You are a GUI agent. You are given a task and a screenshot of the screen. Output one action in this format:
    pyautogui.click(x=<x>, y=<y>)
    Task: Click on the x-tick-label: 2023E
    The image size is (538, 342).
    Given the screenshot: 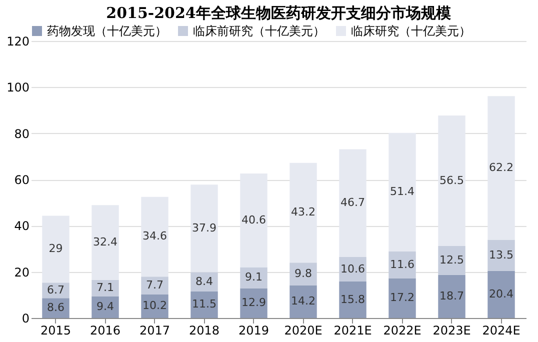 What is the action you would take?
    pyautogui.click(x=451, y=331)
    